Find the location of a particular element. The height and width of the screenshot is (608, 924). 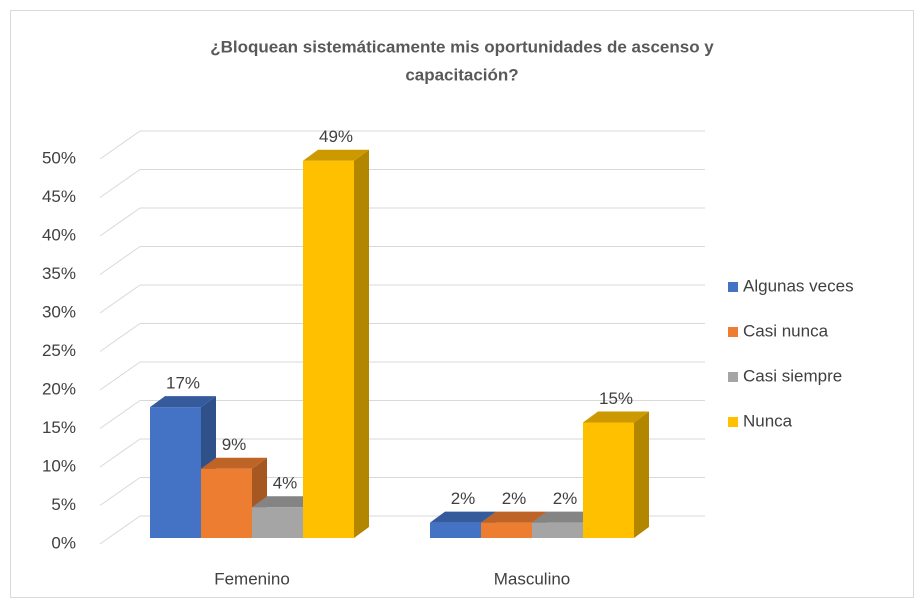

legend-label: Algunas veces is located at coordinates (798, 285).